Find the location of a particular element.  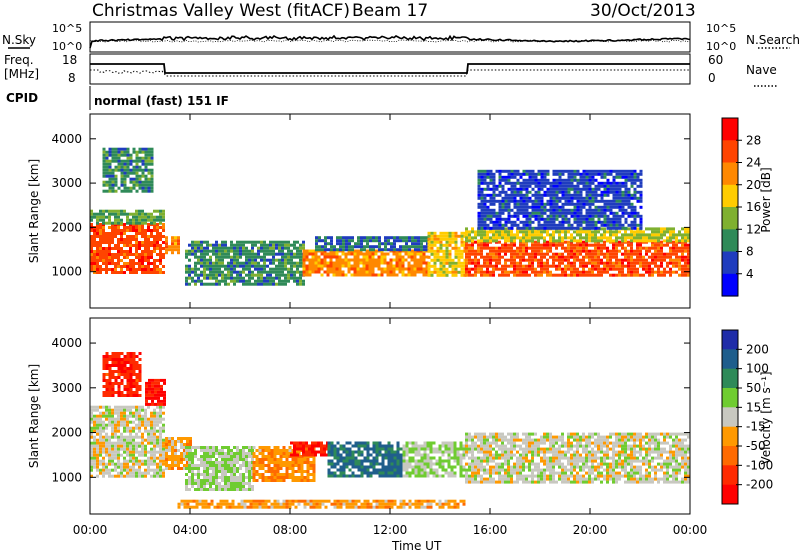

nsky-strip-frame is located at coordinates (390, 37).